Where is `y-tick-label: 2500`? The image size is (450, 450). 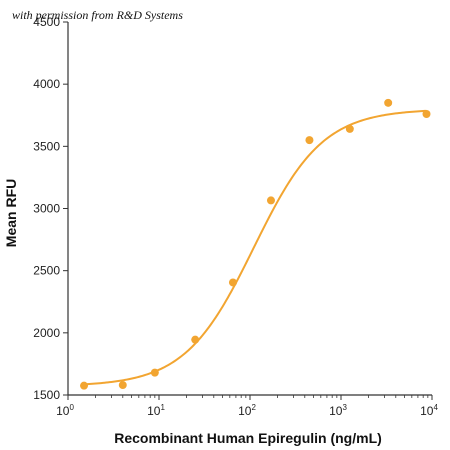
y-tick-label: 2500 is located at coordinates (46, 271).